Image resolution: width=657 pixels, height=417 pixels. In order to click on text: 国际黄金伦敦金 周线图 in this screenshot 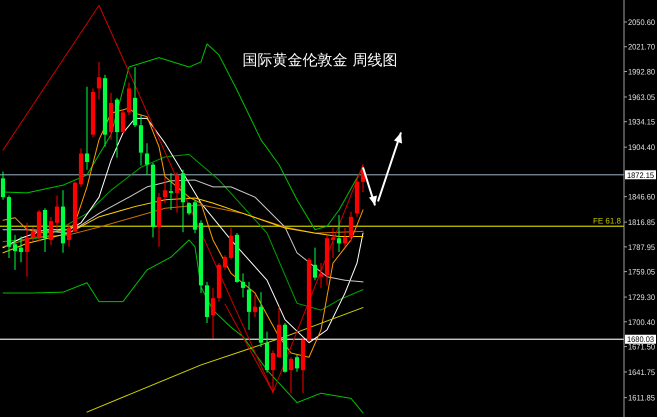, I will do `click(320, 60)`.